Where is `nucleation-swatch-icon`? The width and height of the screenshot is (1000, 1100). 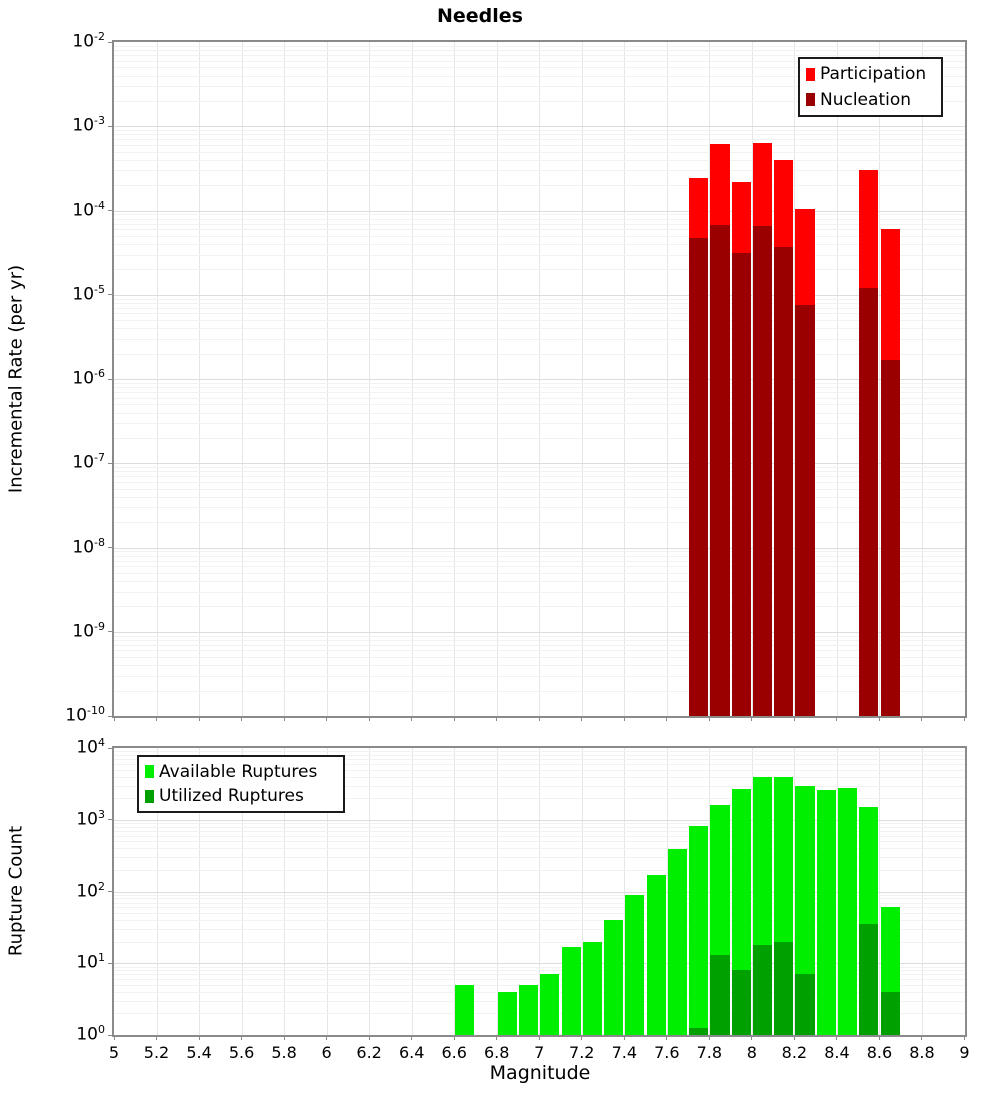 nucleation-swatch-icon is located at coordinates (810, 100).